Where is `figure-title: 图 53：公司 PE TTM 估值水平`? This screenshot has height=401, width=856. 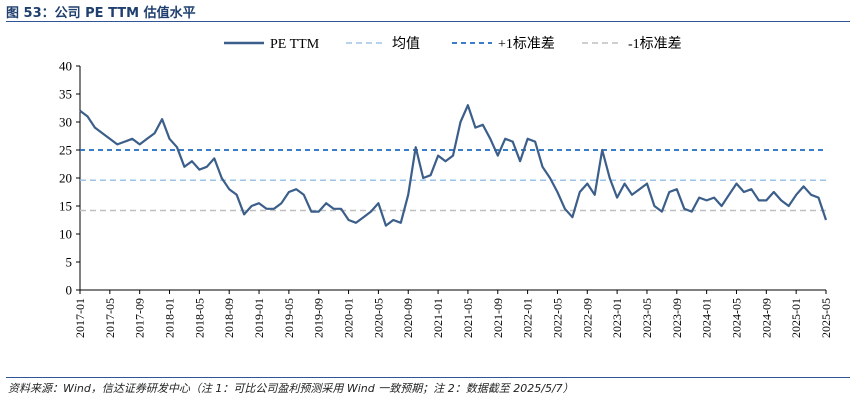
figure-title: 图 53：公司 PE TTM 估值水平 is located at coordinates (101, 13).